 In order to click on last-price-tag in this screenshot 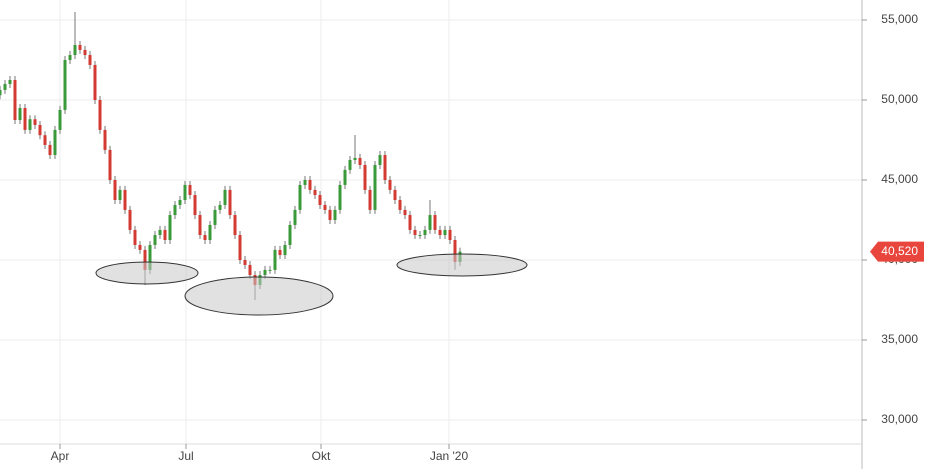, I will do `click(897, 251)`.